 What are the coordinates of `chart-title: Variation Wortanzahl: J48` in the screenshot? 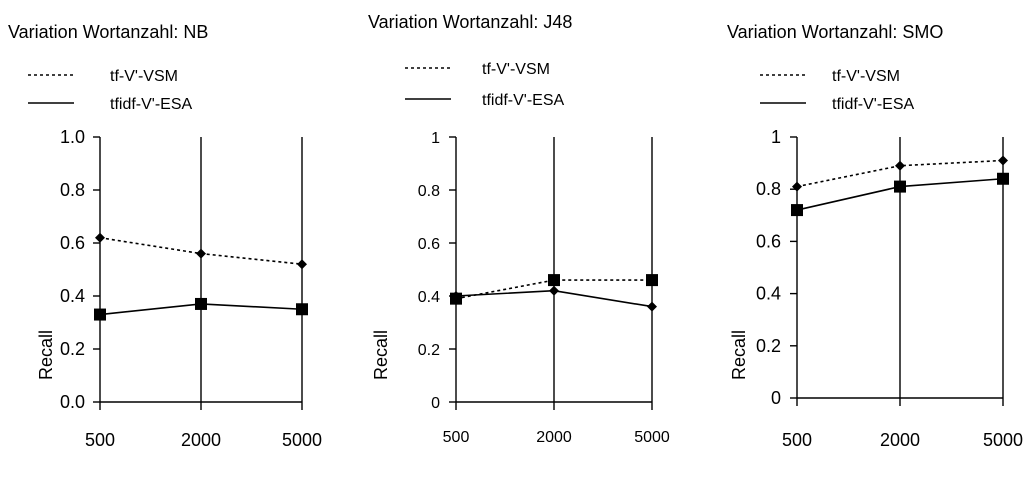 It's located at (470, 22).